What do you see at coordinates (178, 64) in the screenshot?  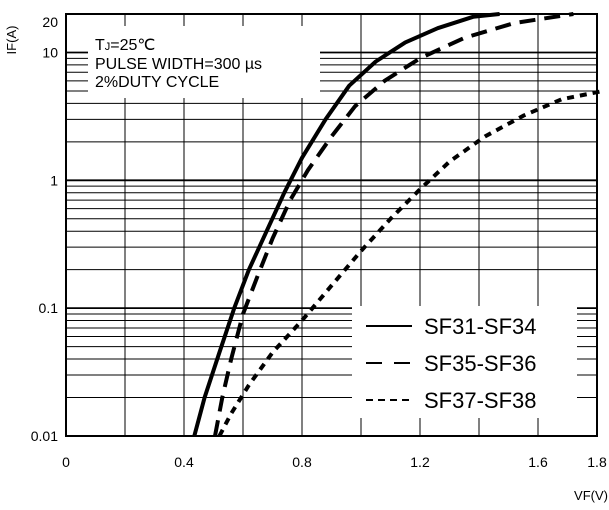 I see `conditions-note-line2: PULSE WIDTH=300 µs` at bounding box center [178, 64].